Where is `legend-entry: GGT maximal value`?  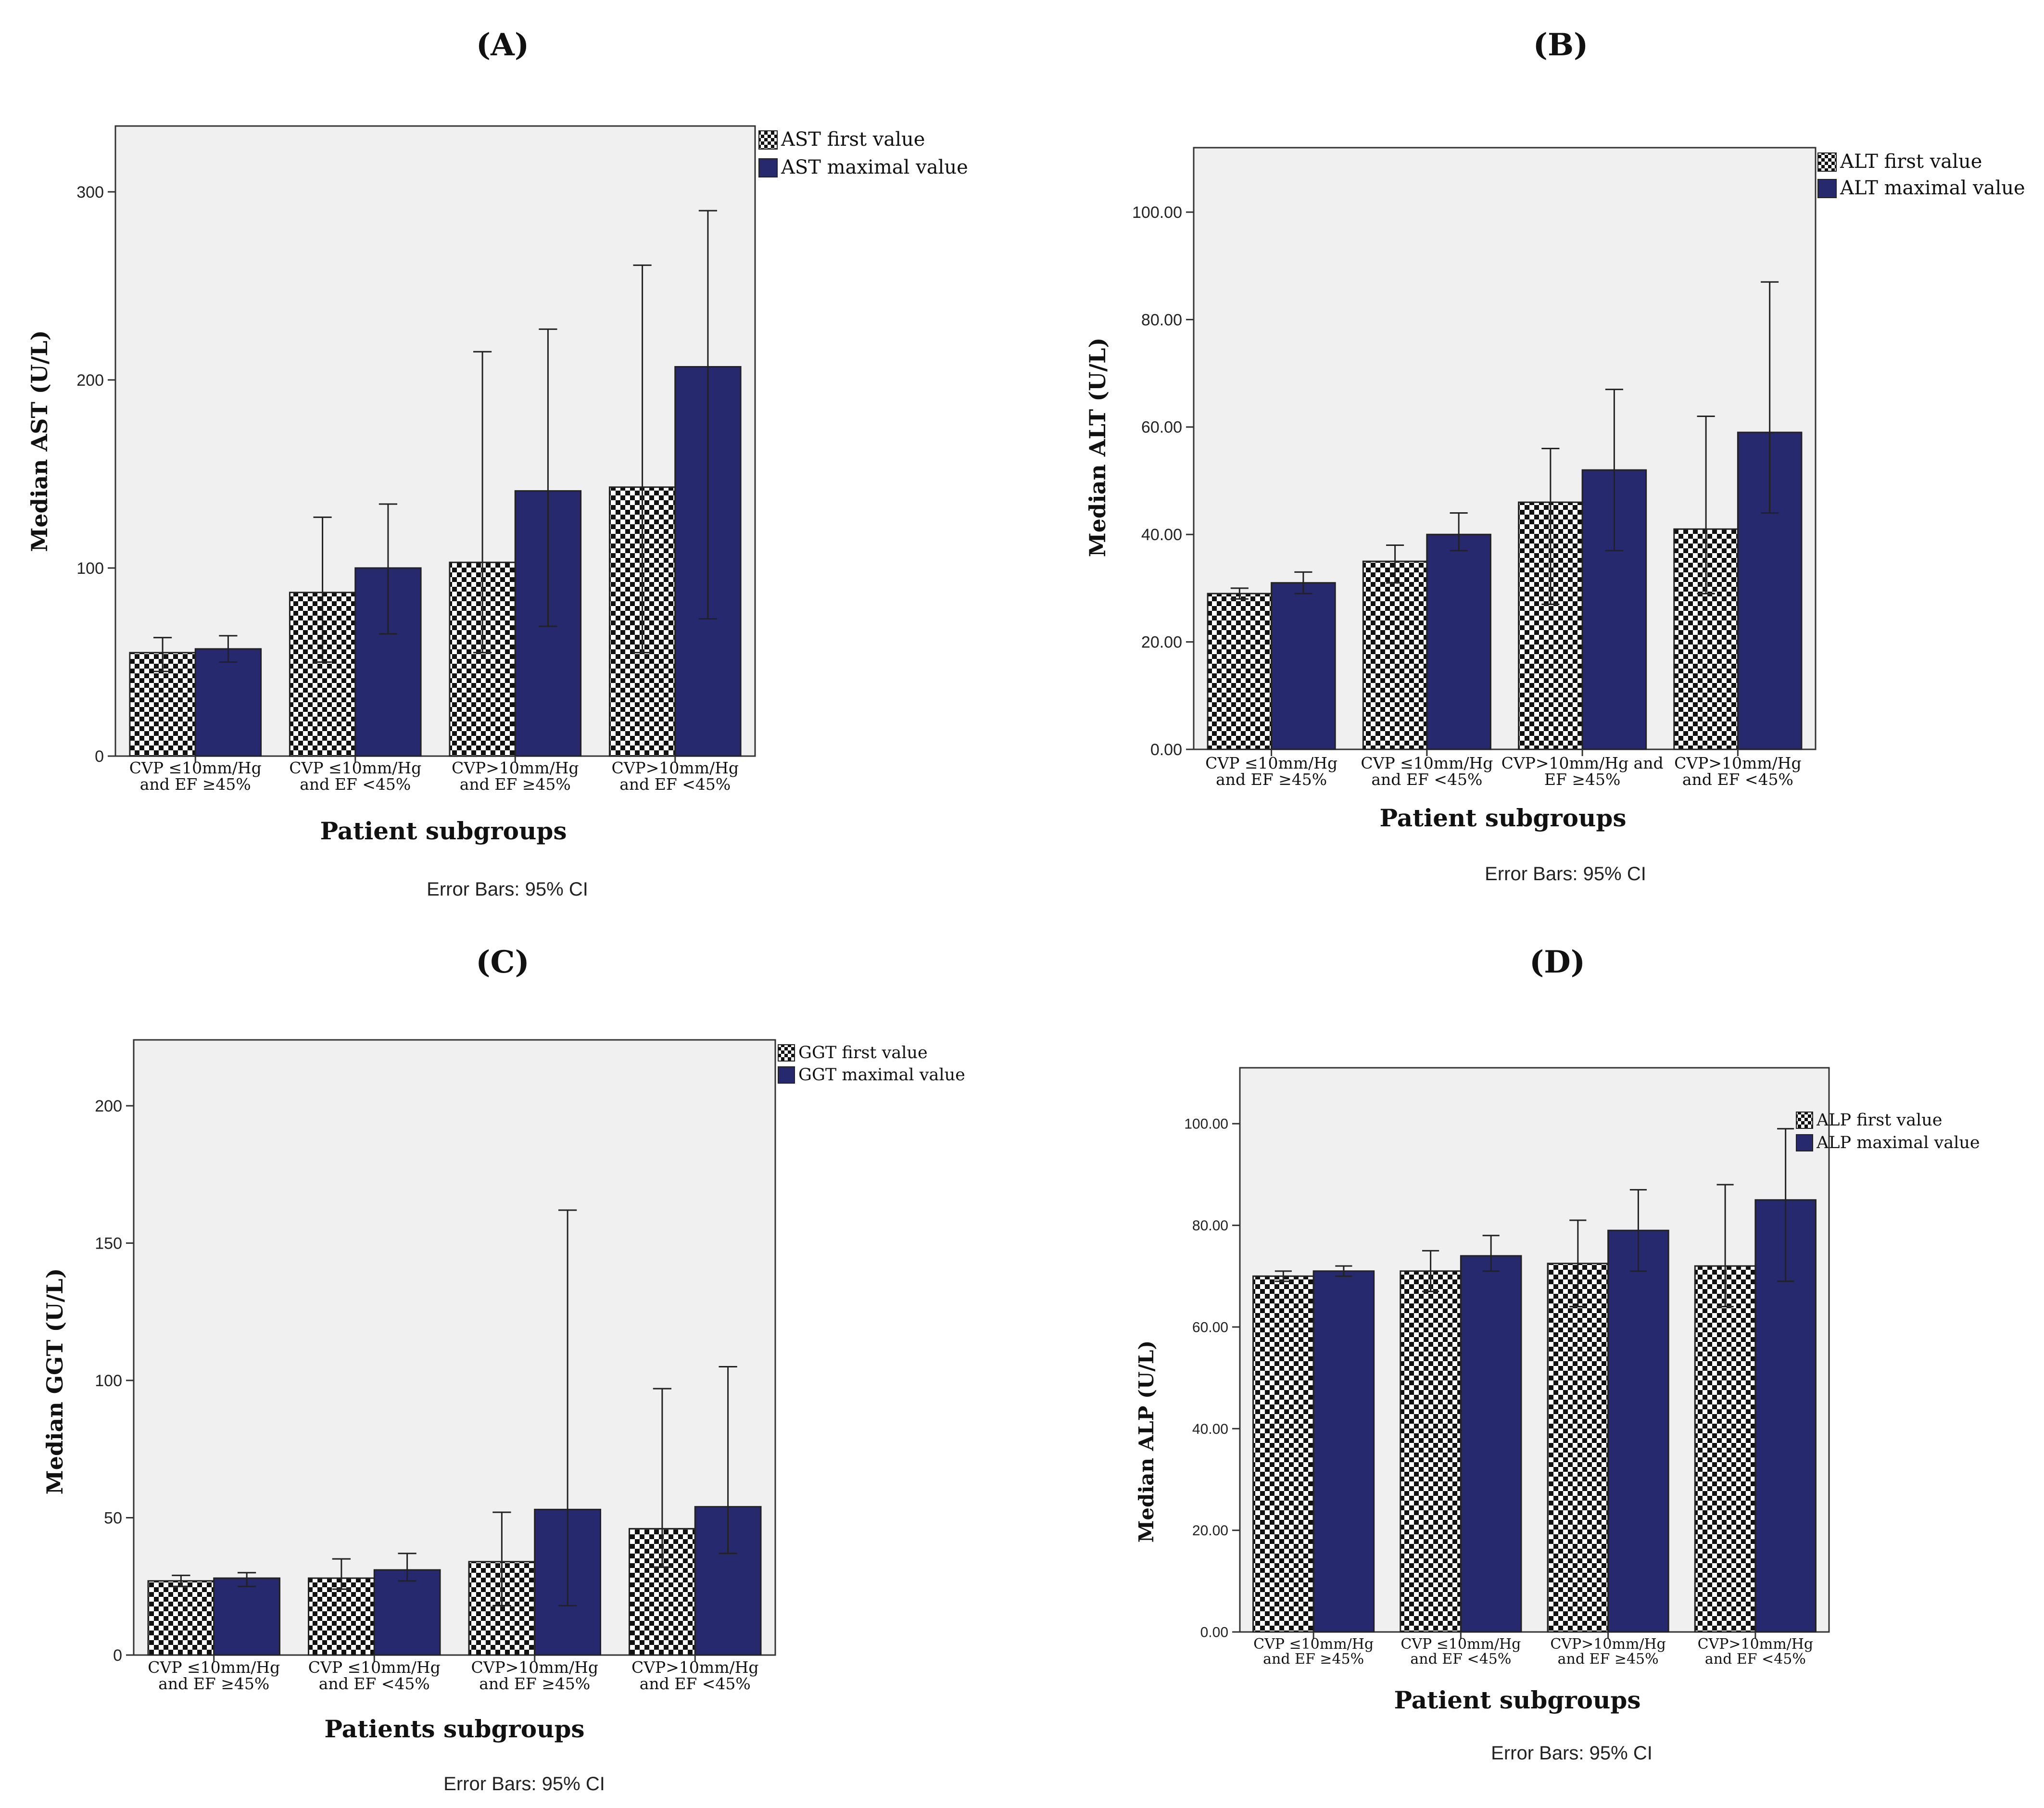
legend-entry: GGT maximal value is located at coordinates (881, 1075).